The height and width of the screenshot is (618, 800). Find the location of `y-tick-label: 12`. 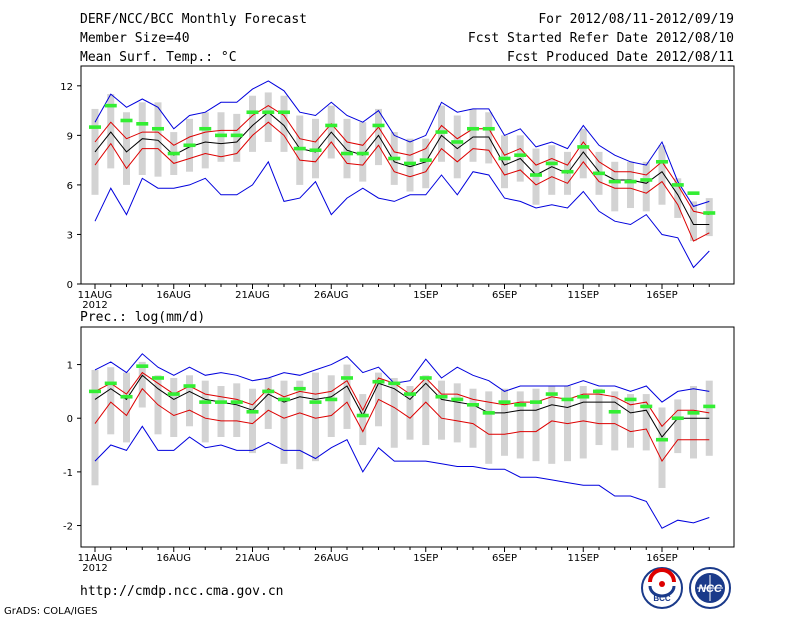

y-tick-label: 12 is located at coordinates (66, 87).